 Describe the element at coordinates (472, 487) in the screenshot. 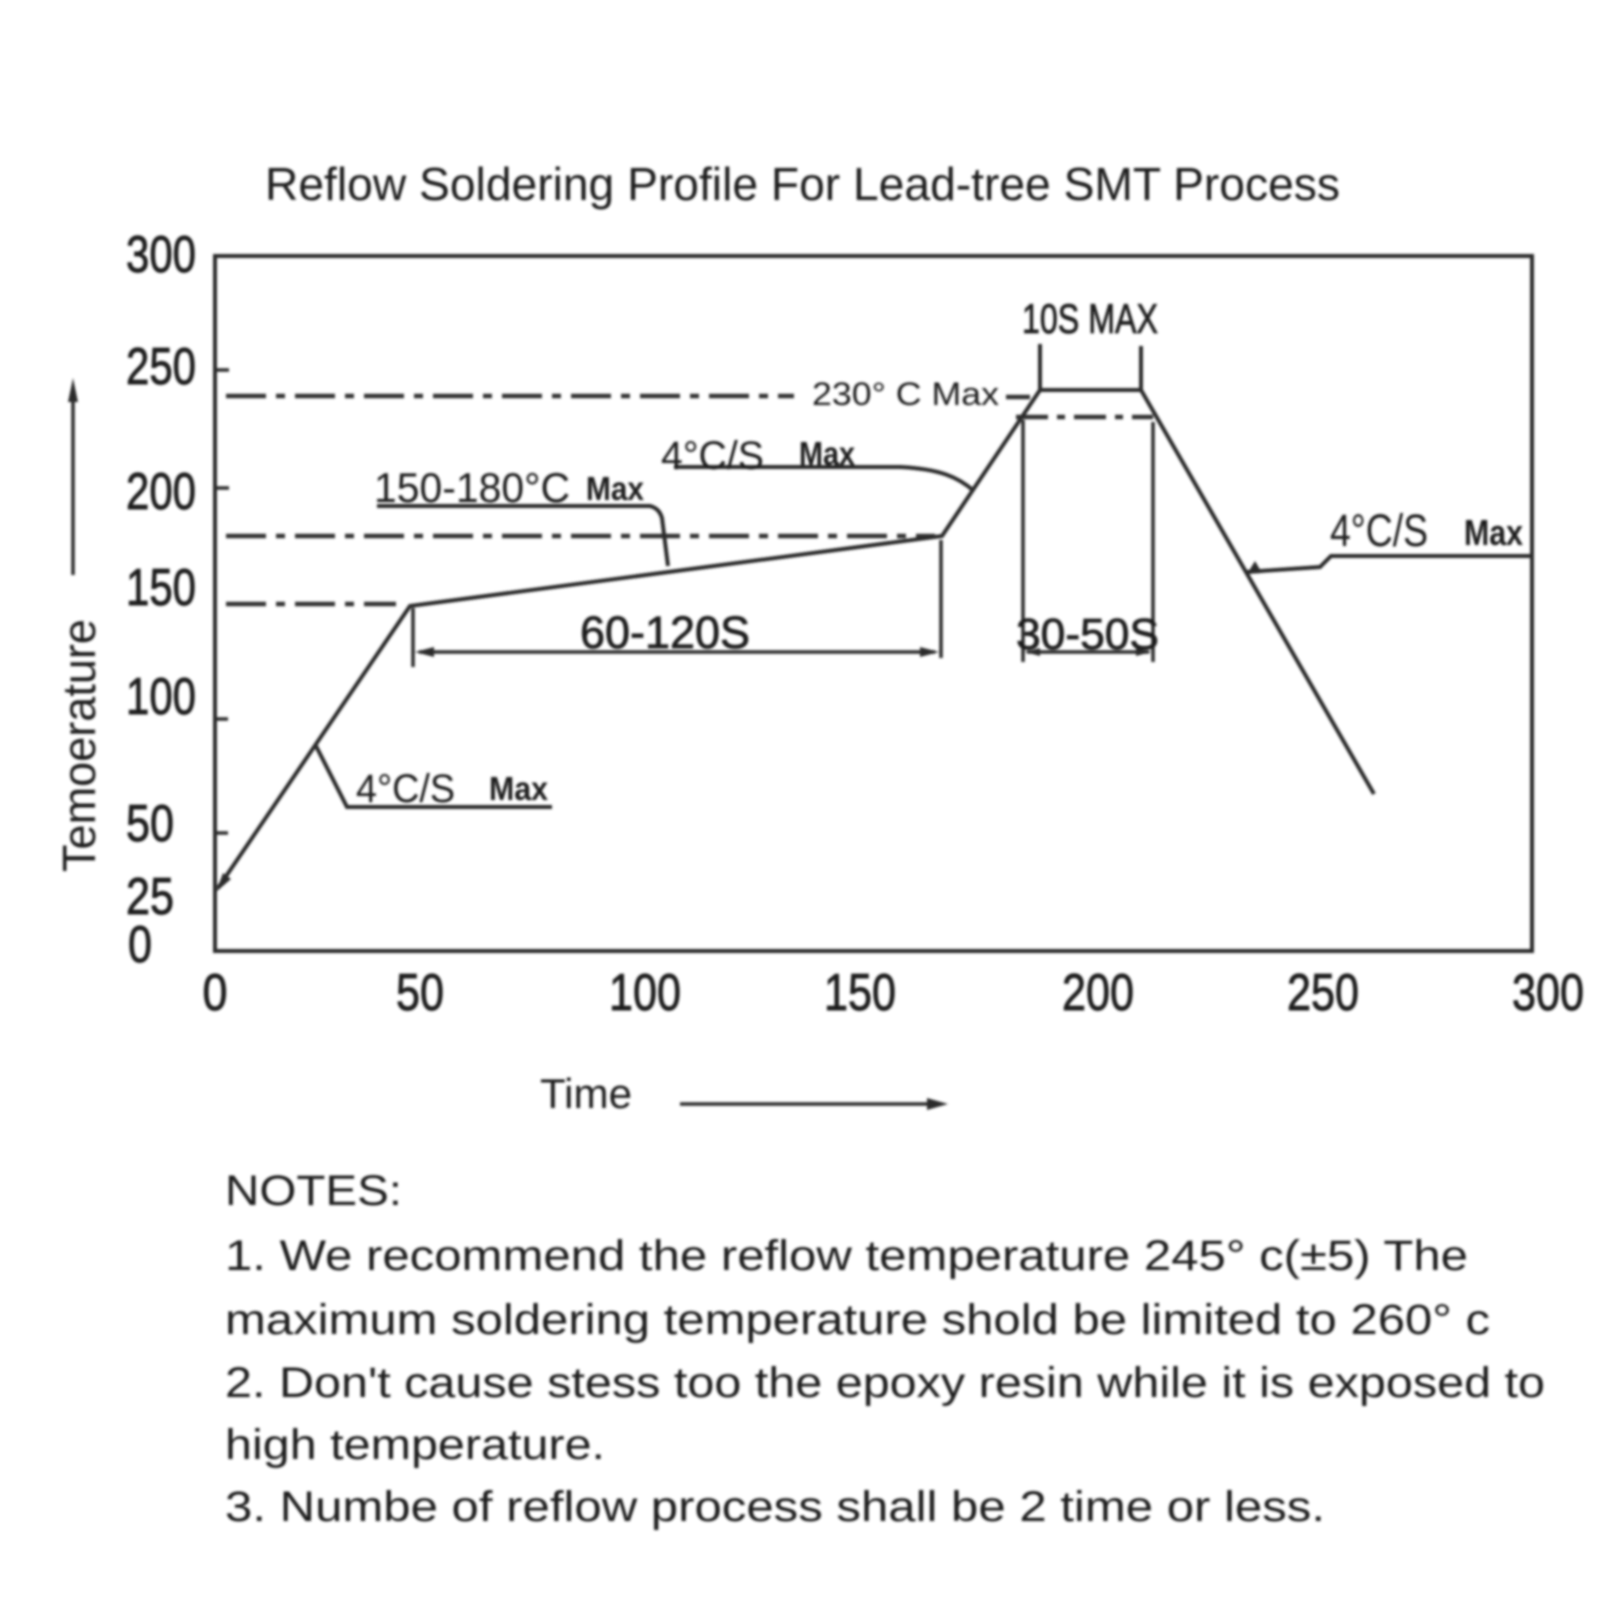

I see `svg-text: 150-180°C` at that location.